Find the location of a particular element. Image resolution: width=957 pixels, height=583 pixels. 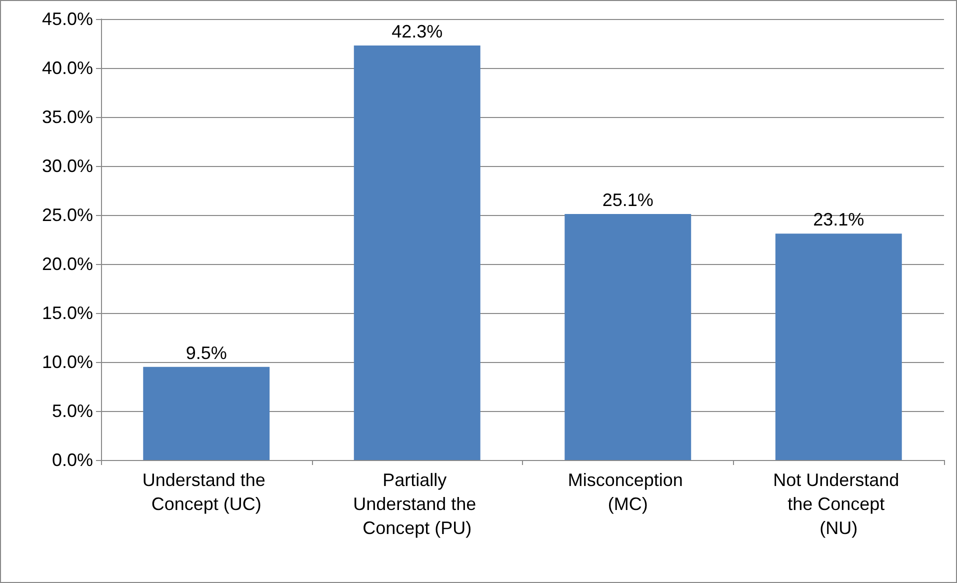

y-tick-label: 0.0% is located at coordinates (72, 460).